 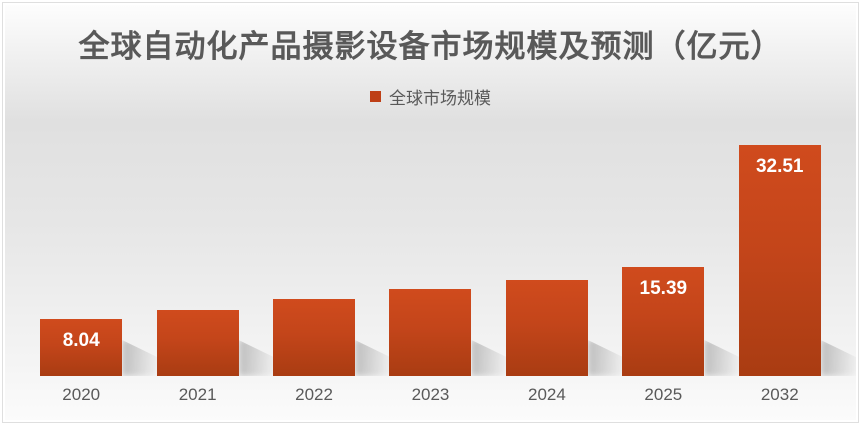 What do you see at coordinates (81, 394) in the screenshot?
I see `x-tick-2020: 2020` at bounding box center [81, 394].